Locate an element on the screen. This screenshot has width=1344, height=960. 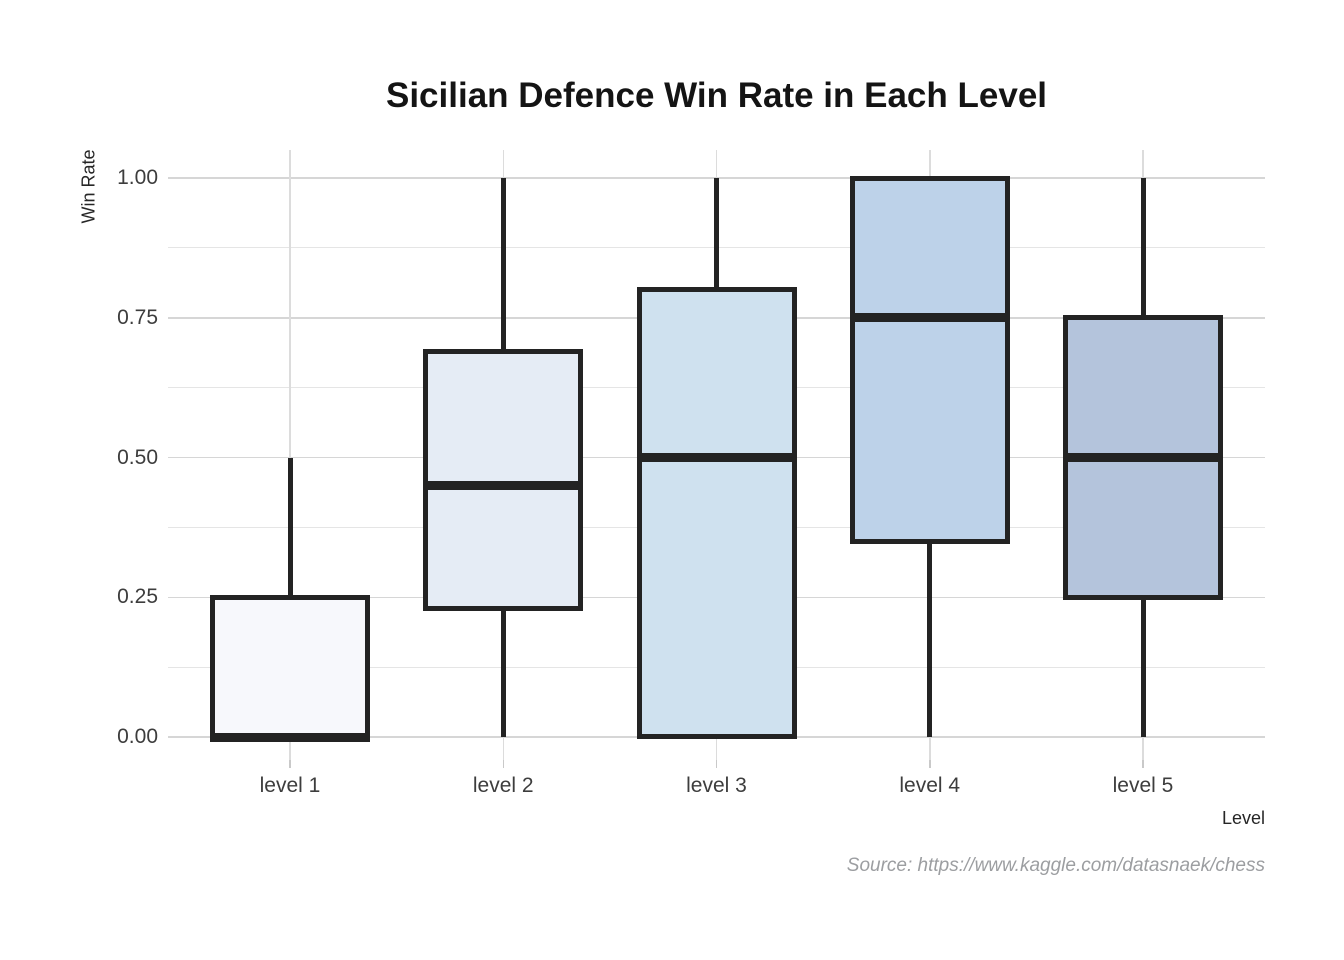
y-tick-label: 0.00 is located at coordinates (137, 736).